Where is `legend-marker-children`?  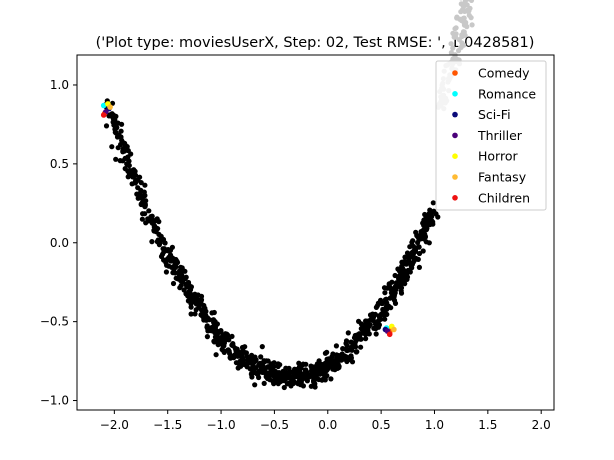
legend-marker-children is located at coordinates (455, 198).